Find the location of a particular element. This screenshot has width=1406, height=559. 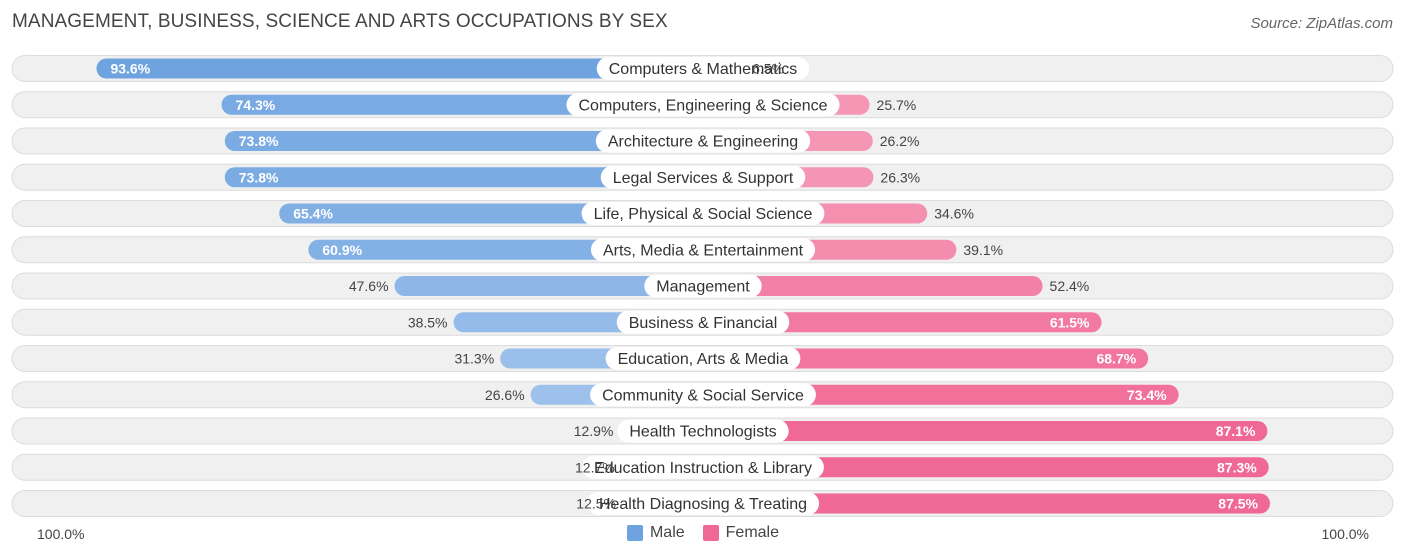

category-label: Health Technologists is located at coordinates (702, 432).